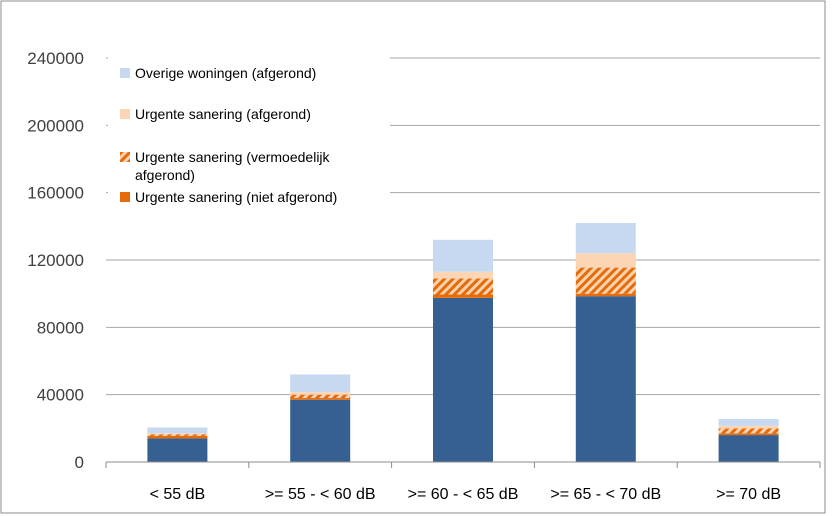 Image resolution: width=834 pixels, height=516 pixels. I want to click on y-axis: 0 40000 80000 120000 160000 200000 240000, so click(55, 260).